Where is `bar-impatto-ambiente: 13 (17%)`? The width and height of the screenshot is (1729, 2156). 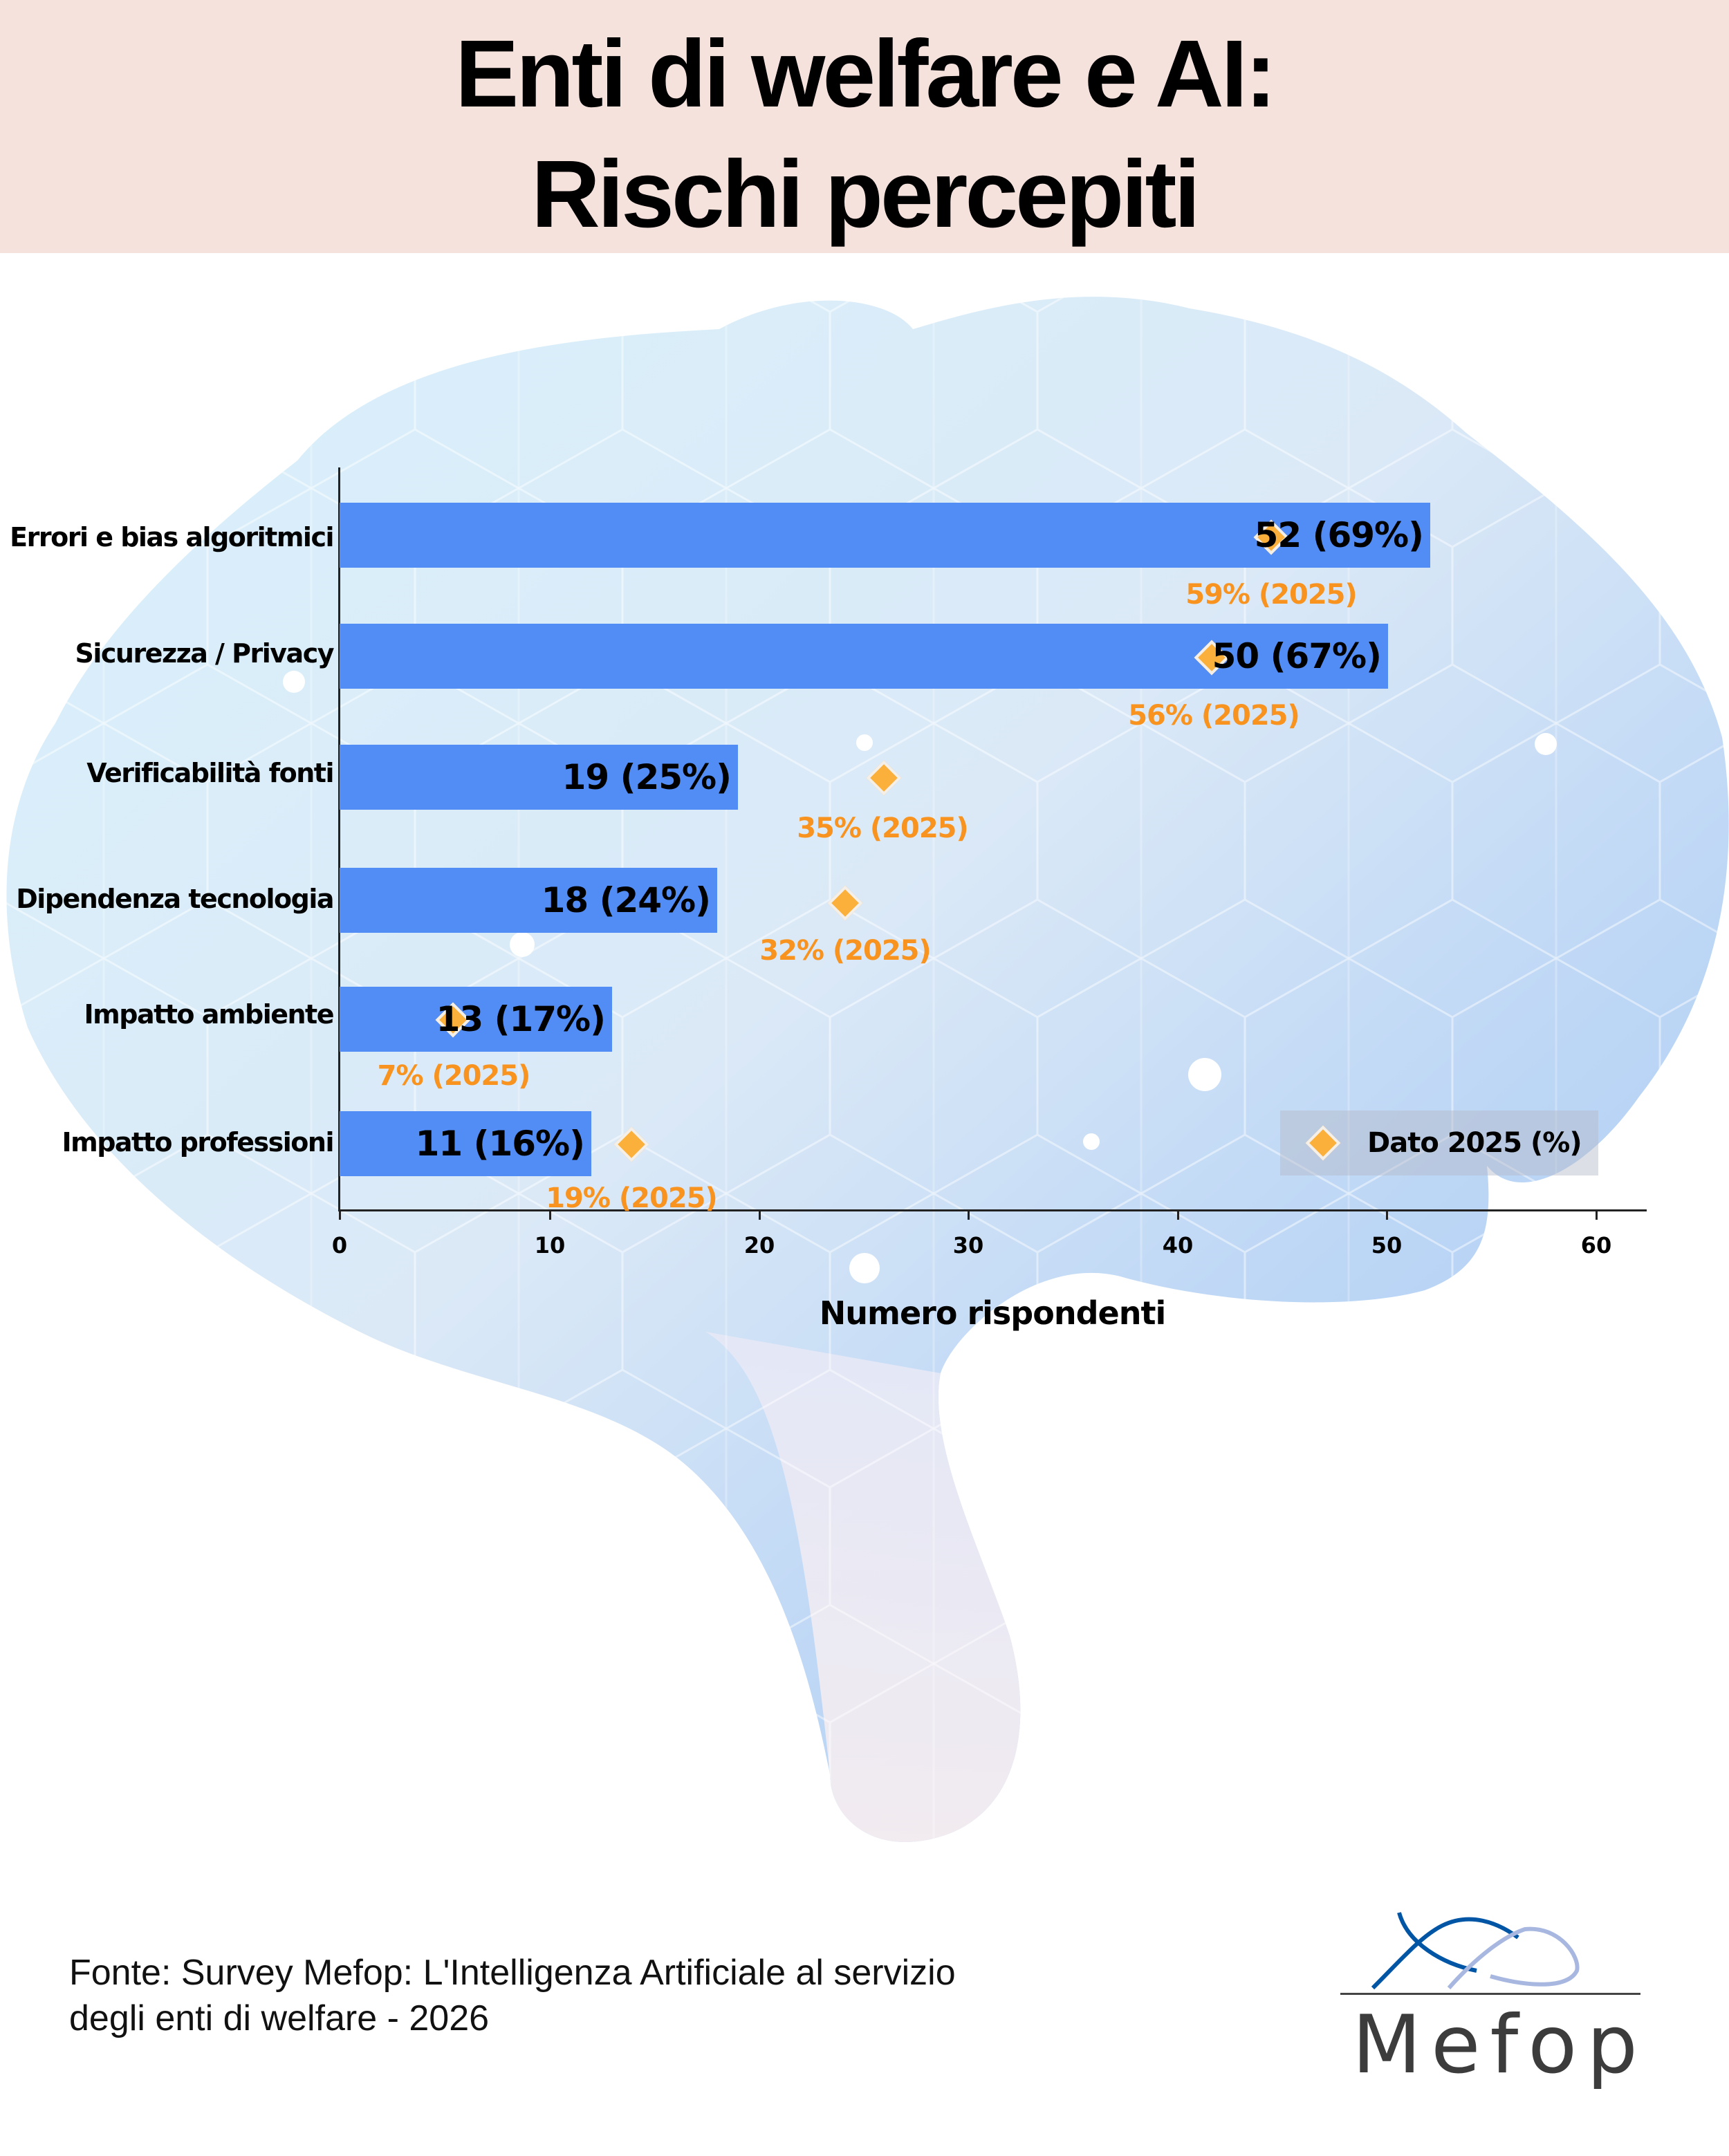
bar-impatto-ambiente: 13 (17%) is located at coordinates (476, 1020).